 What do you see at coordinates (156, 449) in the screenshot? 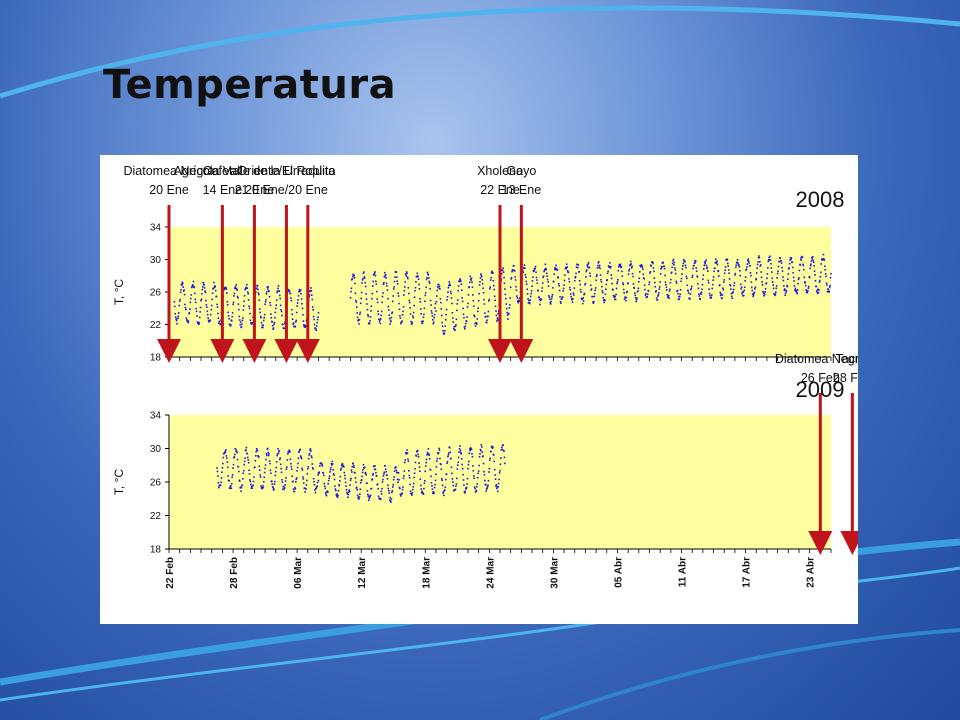
I see `y-tick-label: 30` at bounding box center [156, 449].